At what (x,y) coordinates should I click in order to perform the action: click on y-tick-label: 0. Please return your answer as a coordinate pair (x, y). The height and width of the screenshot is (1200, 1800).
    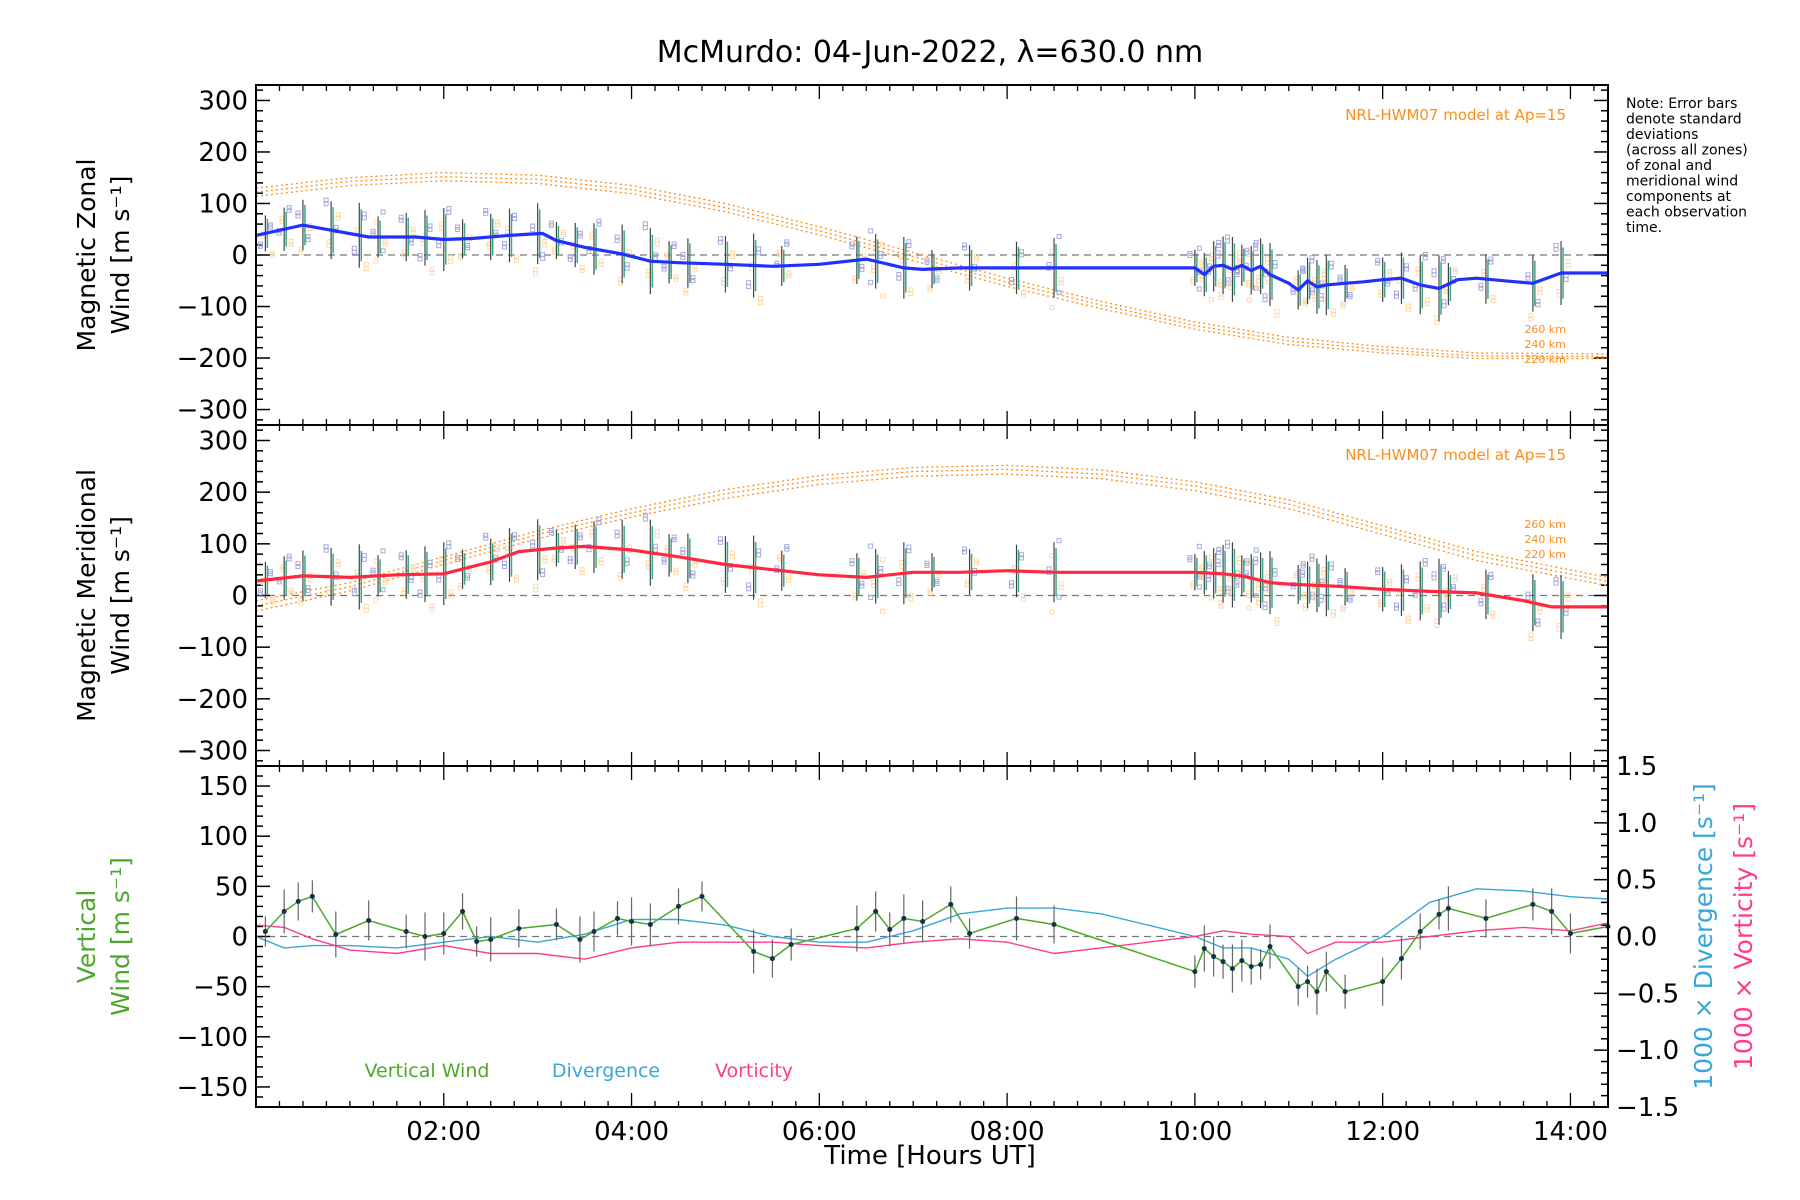
    Looking at the image, I should click on (239, 256).